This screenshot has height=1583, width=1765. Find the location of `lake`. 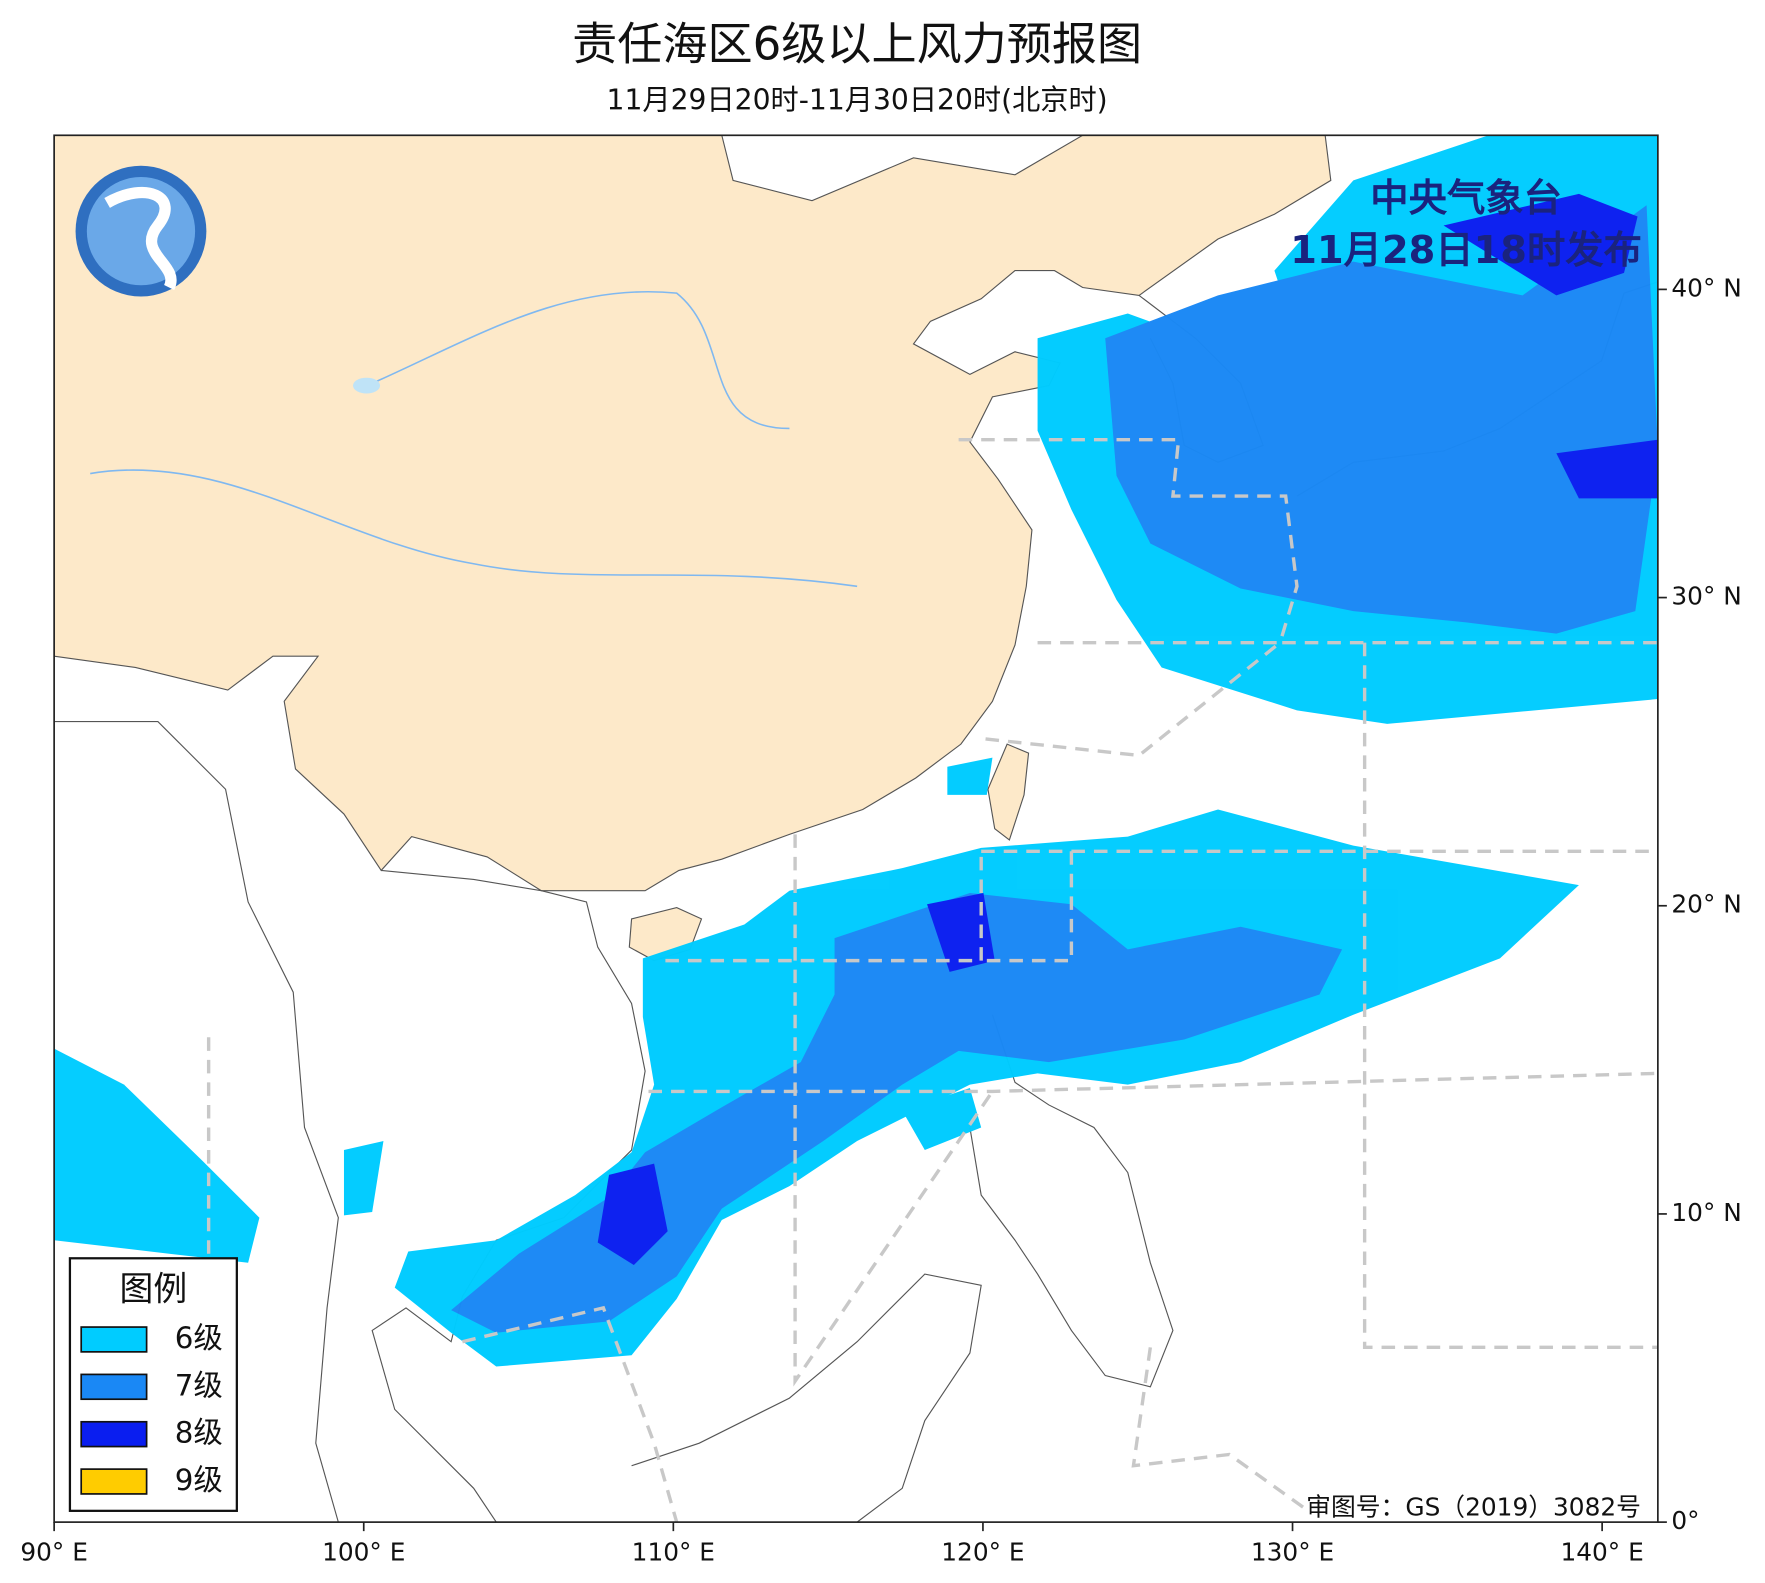

lake is located at coordinates (367, 385).